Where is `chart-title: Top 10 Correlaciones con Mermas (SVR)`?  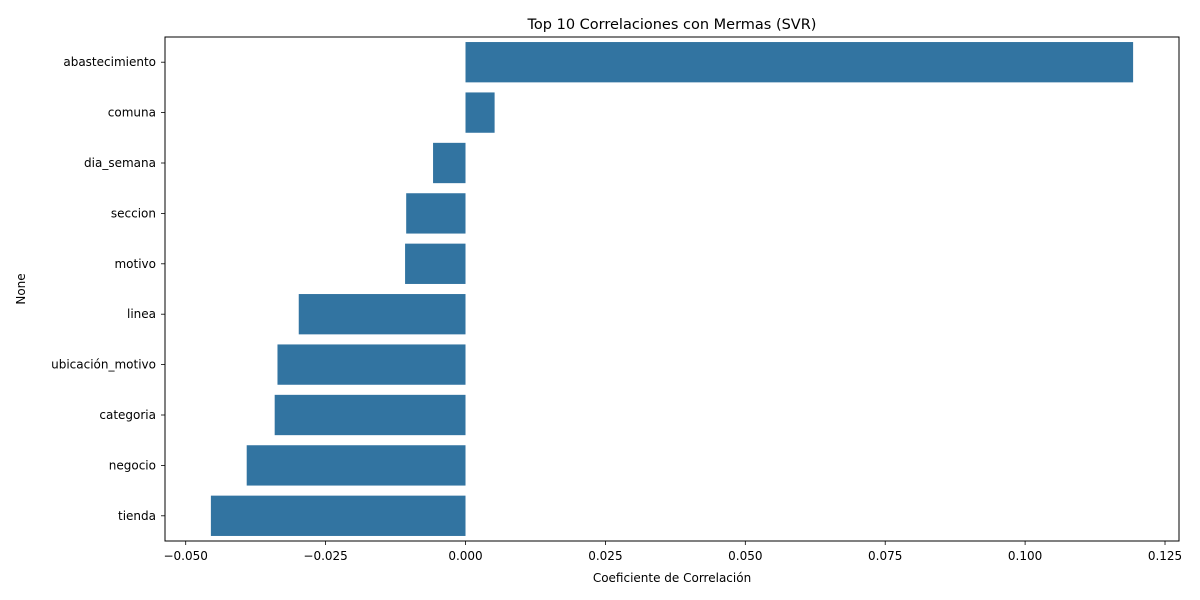 chart-title: Top 10 Correlaciones con Mermas (SVR) is located at coordinates (672, 25).